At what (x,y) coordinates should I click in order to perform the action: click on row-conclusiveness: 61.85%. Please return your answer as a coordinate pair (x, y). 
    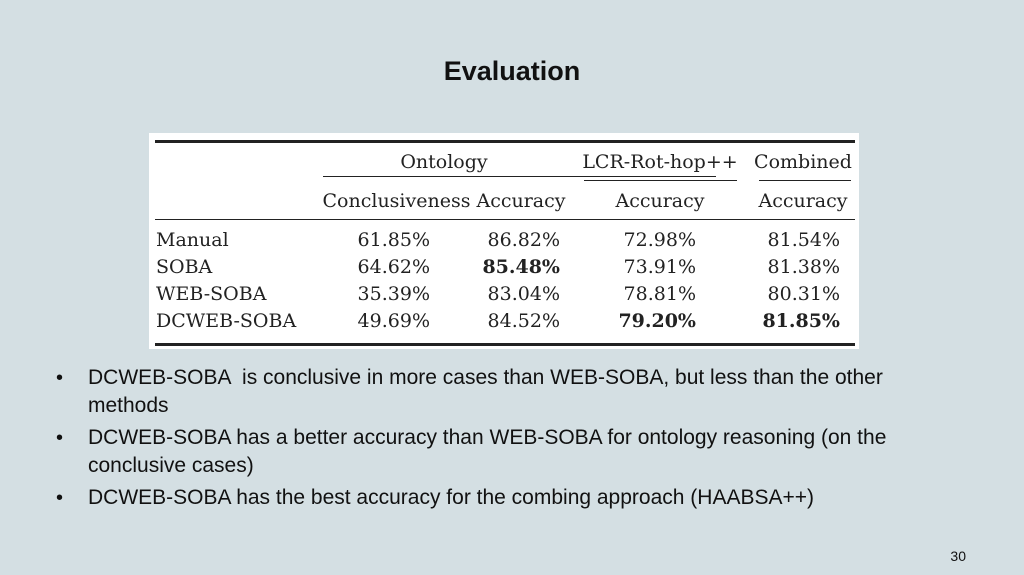
    Looking at the image, I should click on (393, 240).